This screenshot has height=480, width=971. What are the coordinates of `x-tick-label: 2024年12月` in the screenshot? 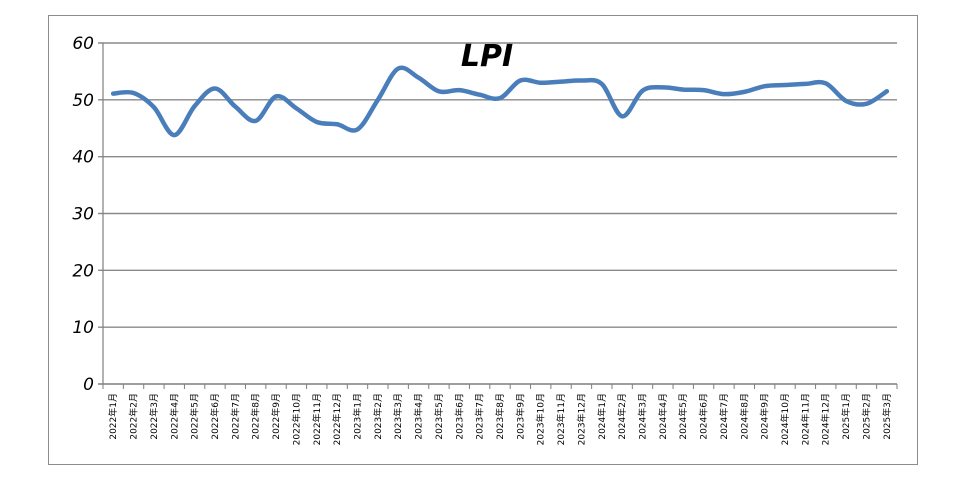 It's located at (826, 419).